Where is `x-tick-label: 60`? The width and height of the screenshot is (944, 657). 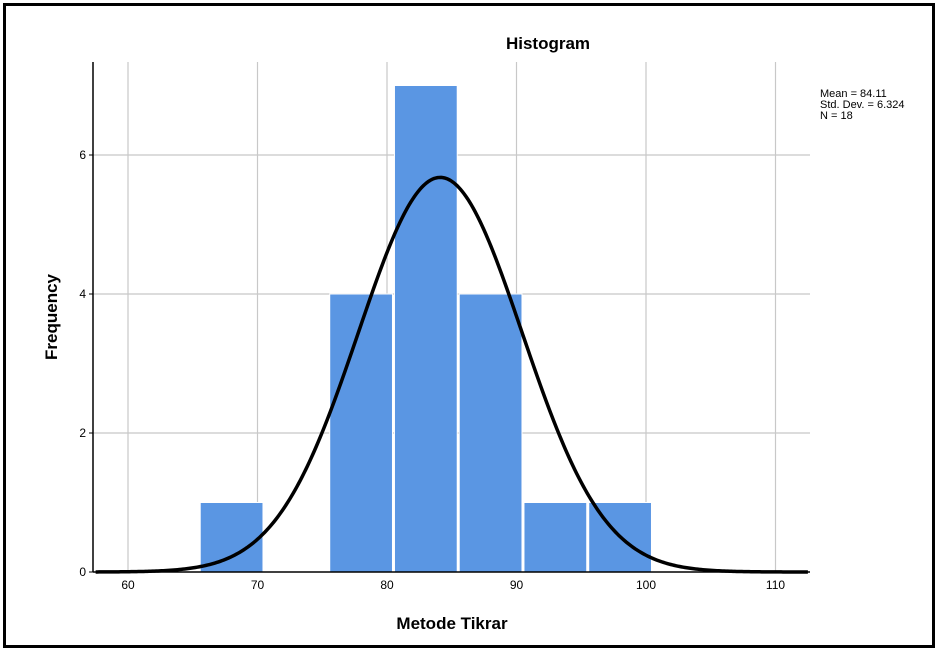 x-tick-label: 60 is located at coordinates (128, 585).